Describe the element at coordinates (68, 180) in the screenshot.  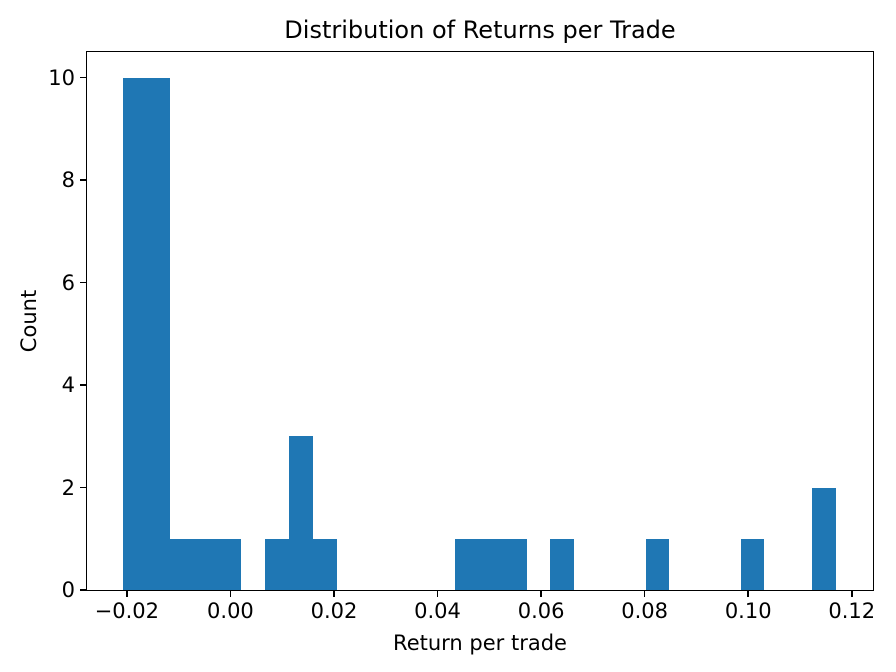
I see `y-tick-label: 8` at that location.